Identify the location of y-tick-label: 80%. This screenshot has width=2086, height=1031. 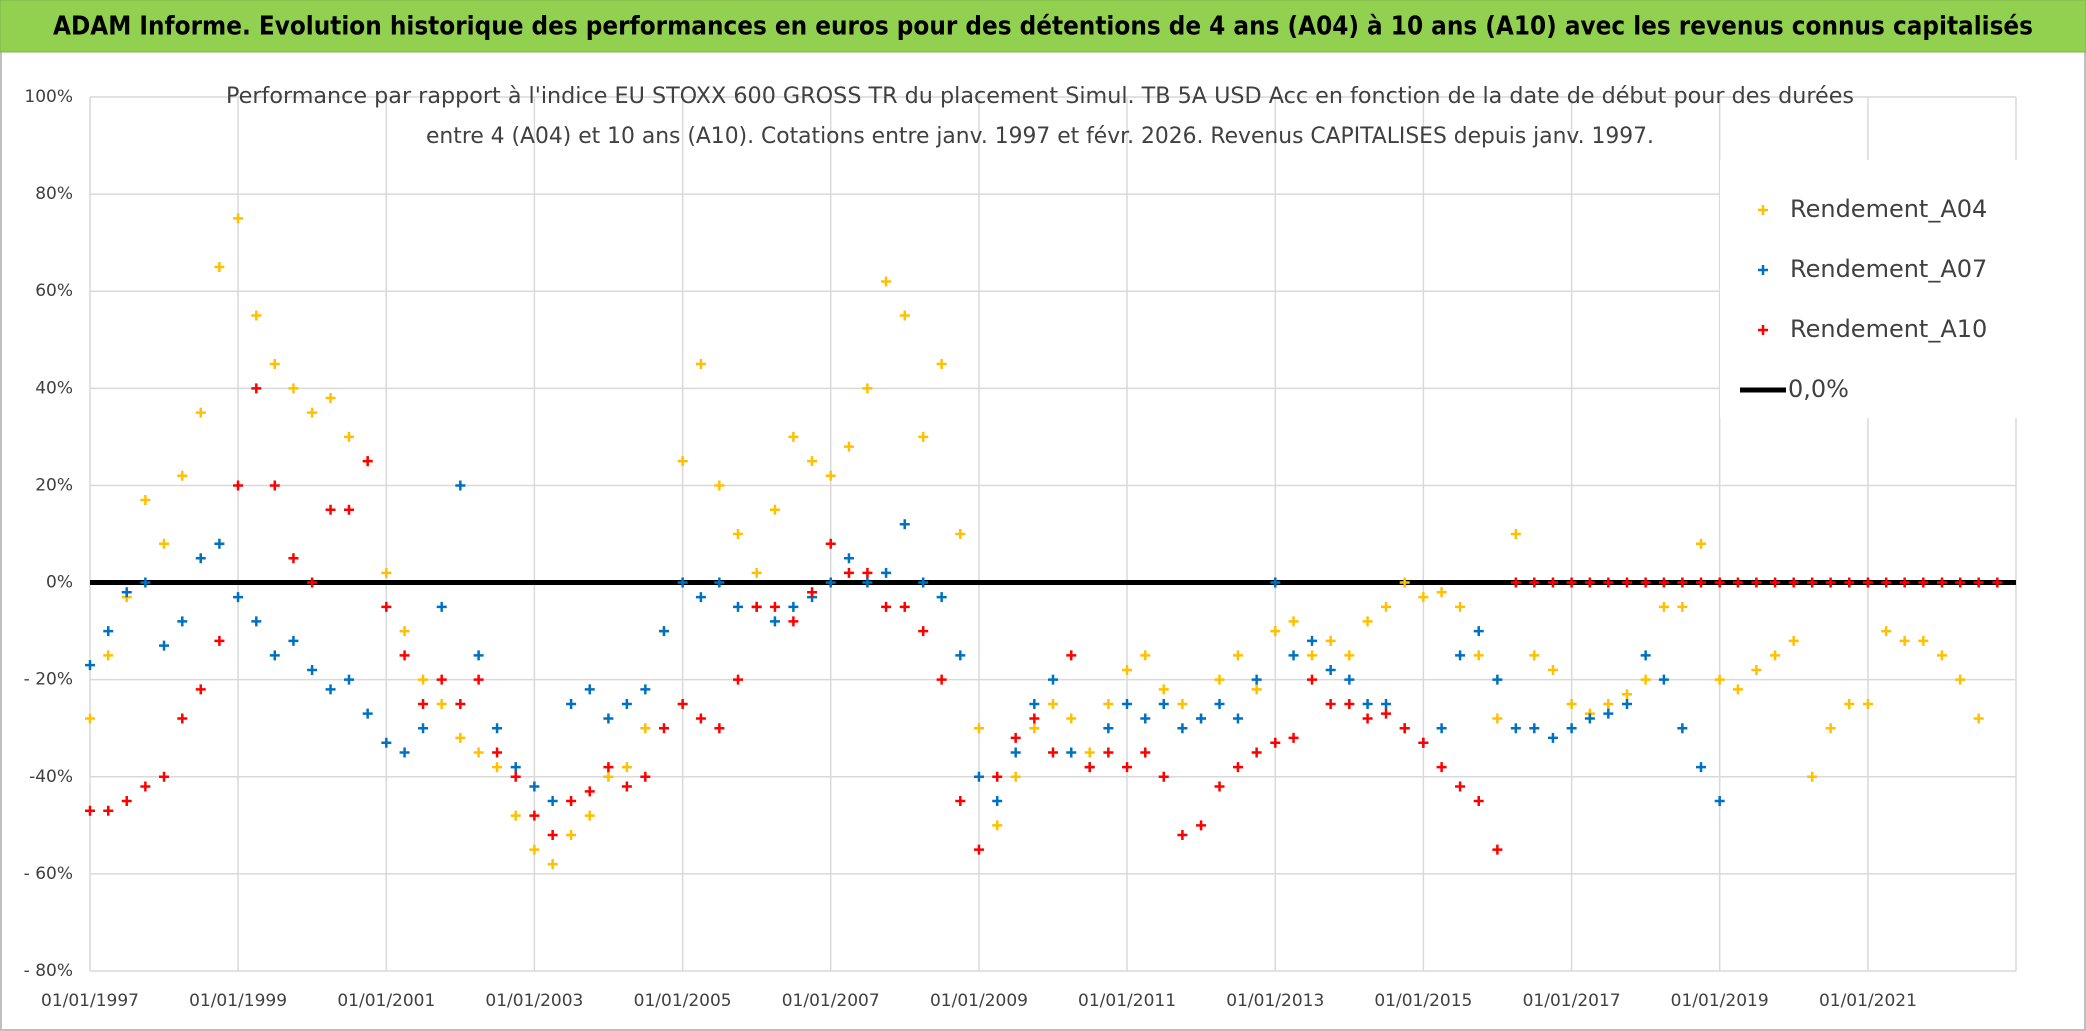
(54, 194).